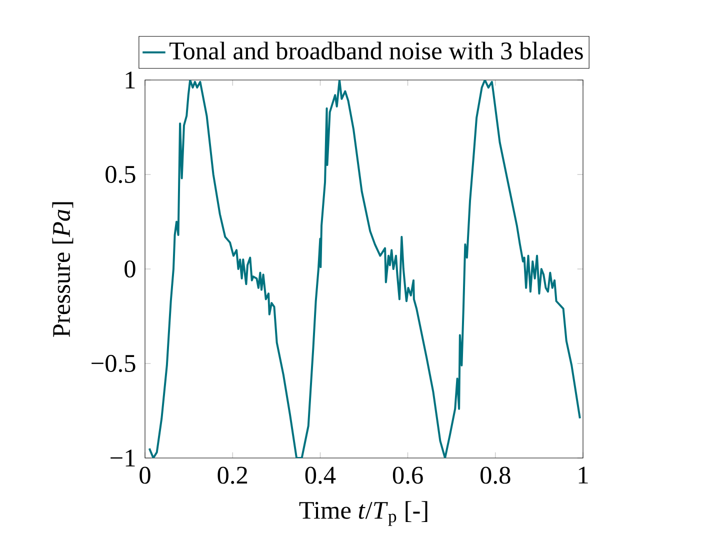 The width and height of the screenshot is (702, 546). What do you see at coordinates (114, 363) in the screenshot?
I see `y-tick-label: −0.5` at bounding box center [114, 363].